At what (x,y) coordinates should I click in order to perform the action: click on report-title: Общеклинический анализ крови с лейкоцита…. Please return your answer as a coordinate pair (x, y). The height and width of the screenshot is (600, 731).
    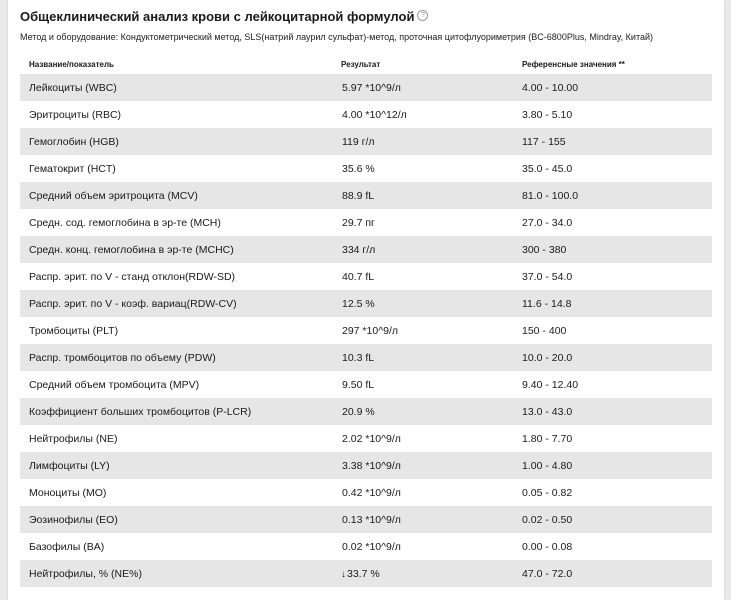
    Looking at the image, I should click on (224, 16).